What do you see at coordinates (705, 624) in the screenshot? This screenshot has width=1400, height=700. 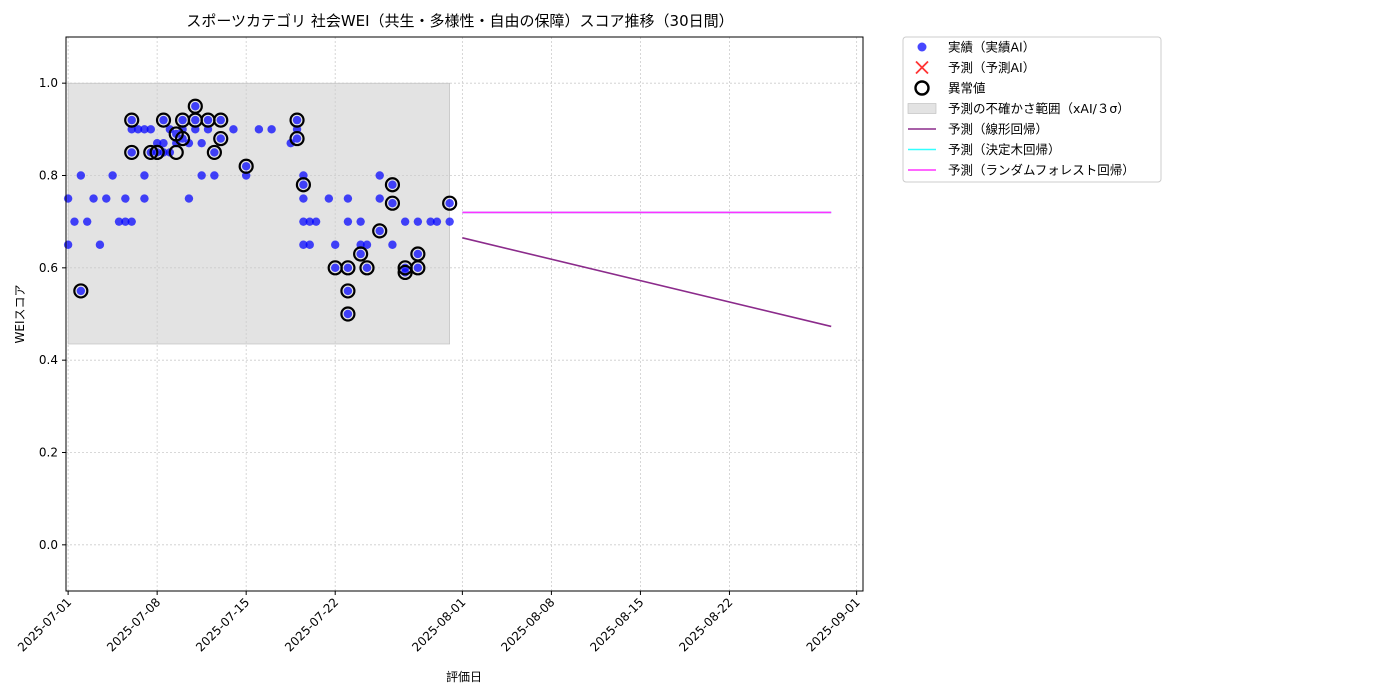 I see `x-tick-label: 2025-08-22` at bounding box center [705, 624].